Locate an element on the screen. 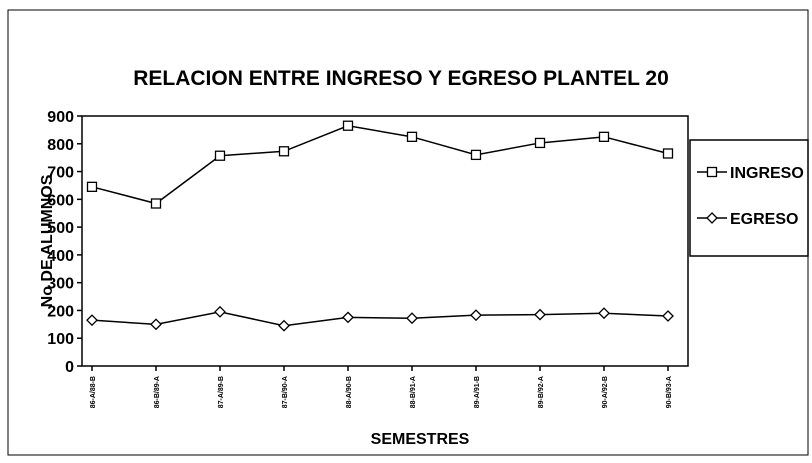 The height and width of the screenshot is (463, 812). x-tick-label: 87-B/90-A is located at coordinates (285, 392).